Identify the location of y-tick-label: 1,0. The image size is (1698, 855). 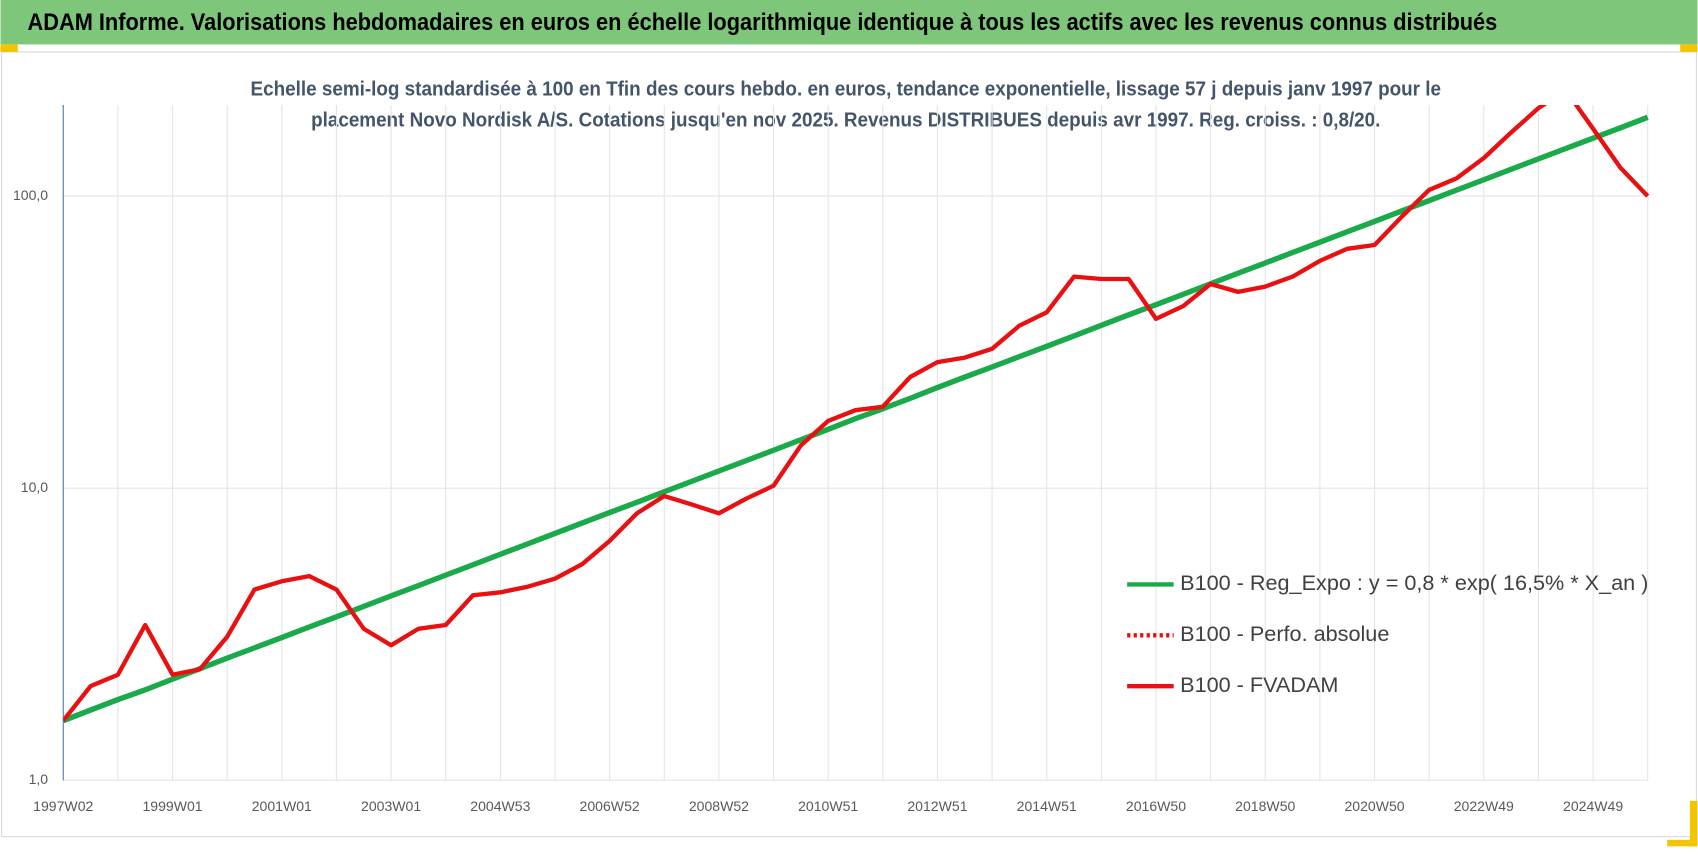
(39, 779).